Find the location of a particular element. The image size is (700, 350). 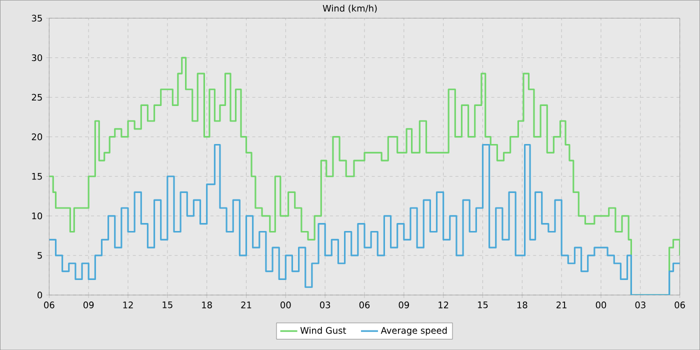

chart-title: Wind (km/h) is located at coordinates (349, 8).